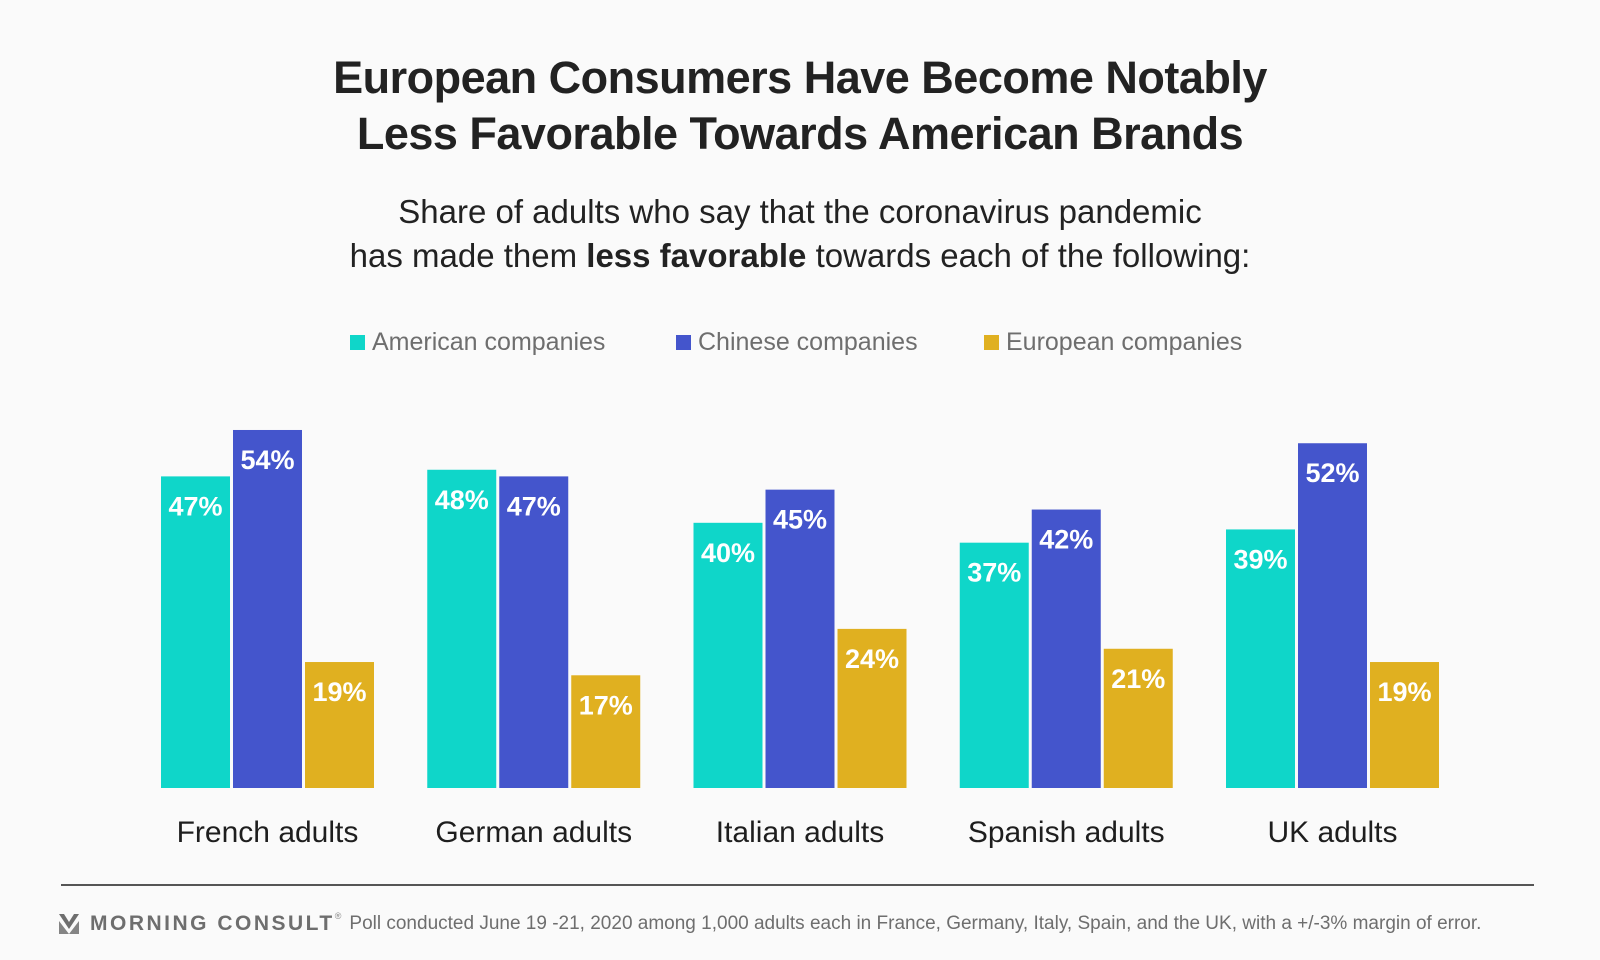 Image resolution: width=1600 pixels, height=960 pixels. I want to click on category-label: Italian adults, so click(800, 832).